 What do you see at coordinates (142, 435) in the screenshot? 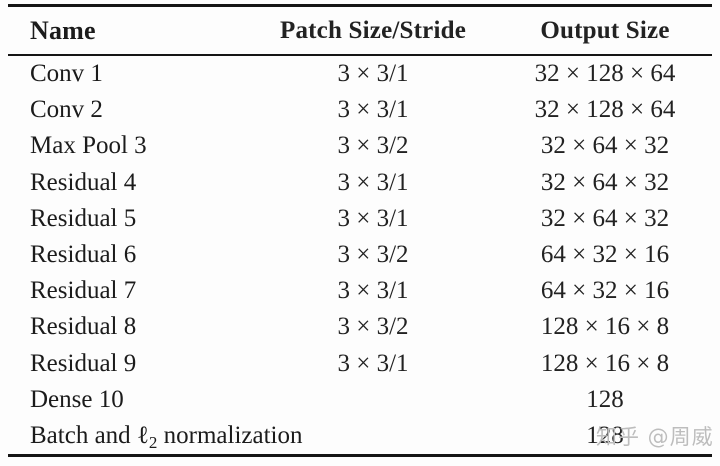
I see `script-ell-glyph: ℓ` at bounding box center [142, 435].